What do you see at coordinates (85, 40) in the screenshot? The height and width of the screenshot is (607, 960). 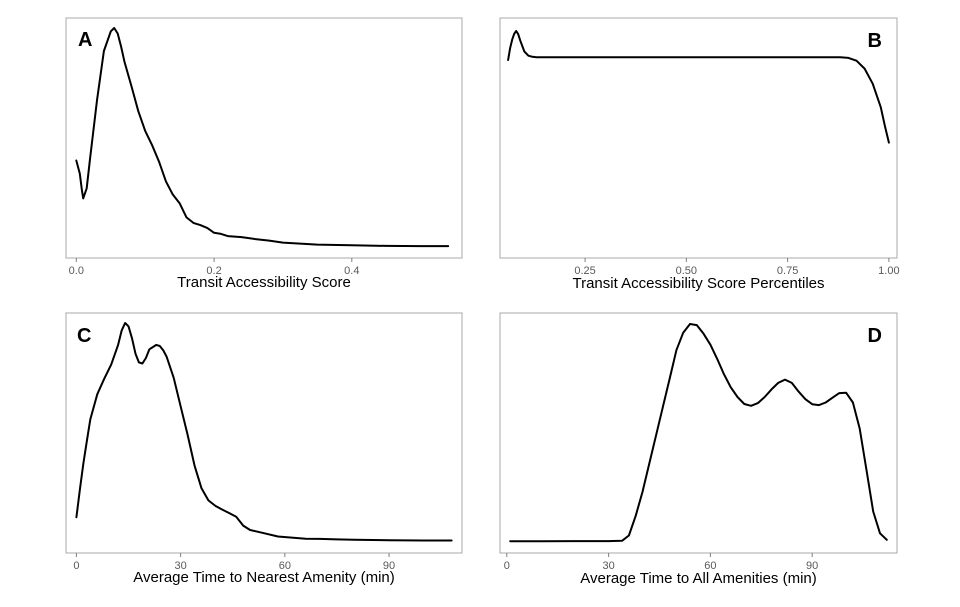 I see `panel-a-letter: A` at bounding box center [85, 40].